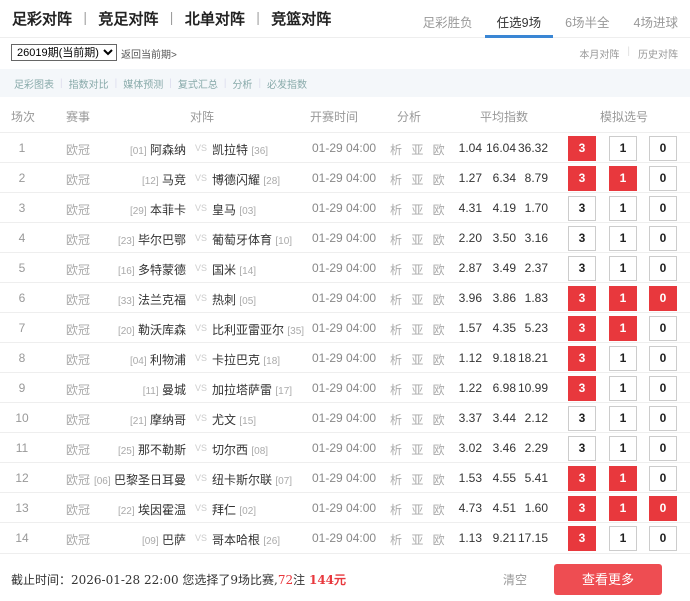  Describe the element at coordinates (224, 510) in the screenshot. I see `away-name: 拜仁` at that location.